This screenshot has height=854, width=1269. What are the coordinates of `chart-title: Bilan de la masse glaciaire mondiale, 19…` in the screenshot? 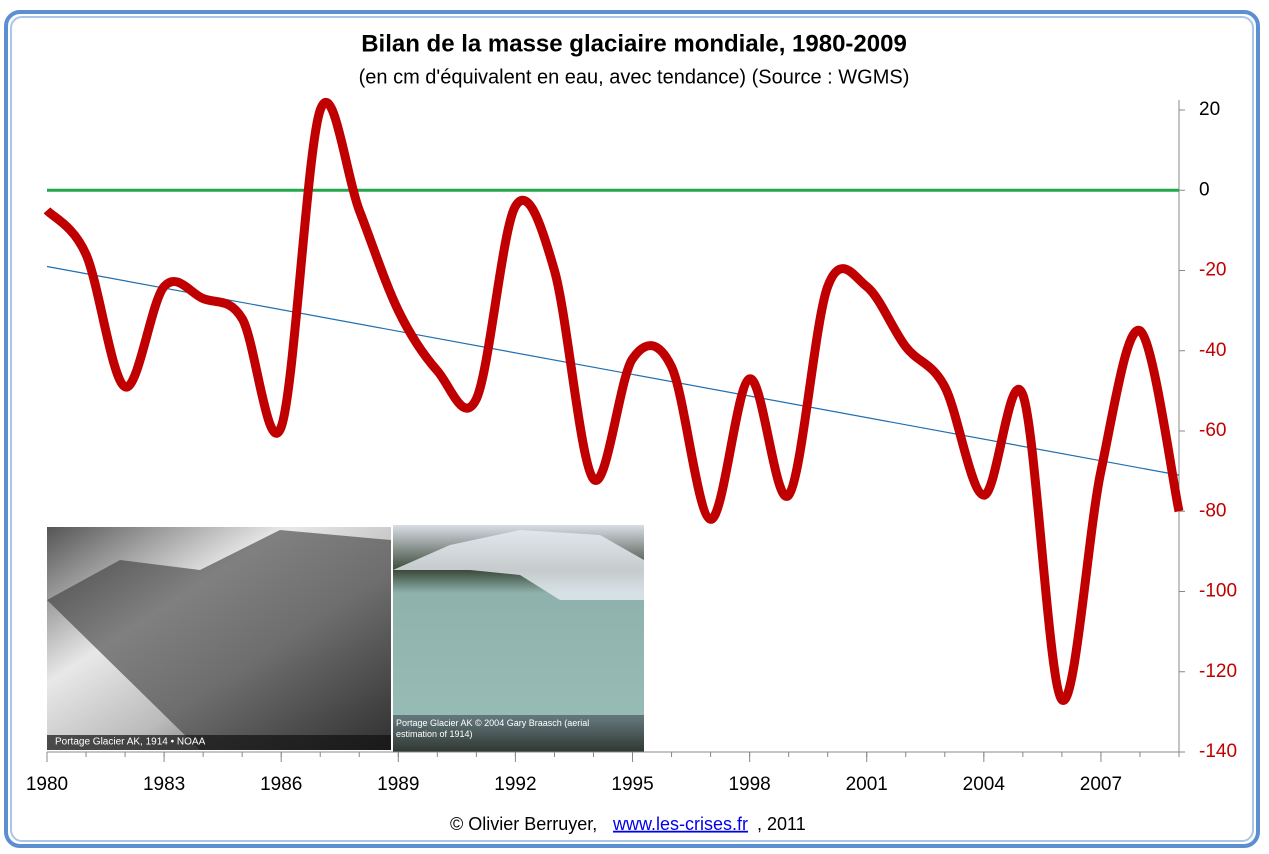 It's located at (634, 43).